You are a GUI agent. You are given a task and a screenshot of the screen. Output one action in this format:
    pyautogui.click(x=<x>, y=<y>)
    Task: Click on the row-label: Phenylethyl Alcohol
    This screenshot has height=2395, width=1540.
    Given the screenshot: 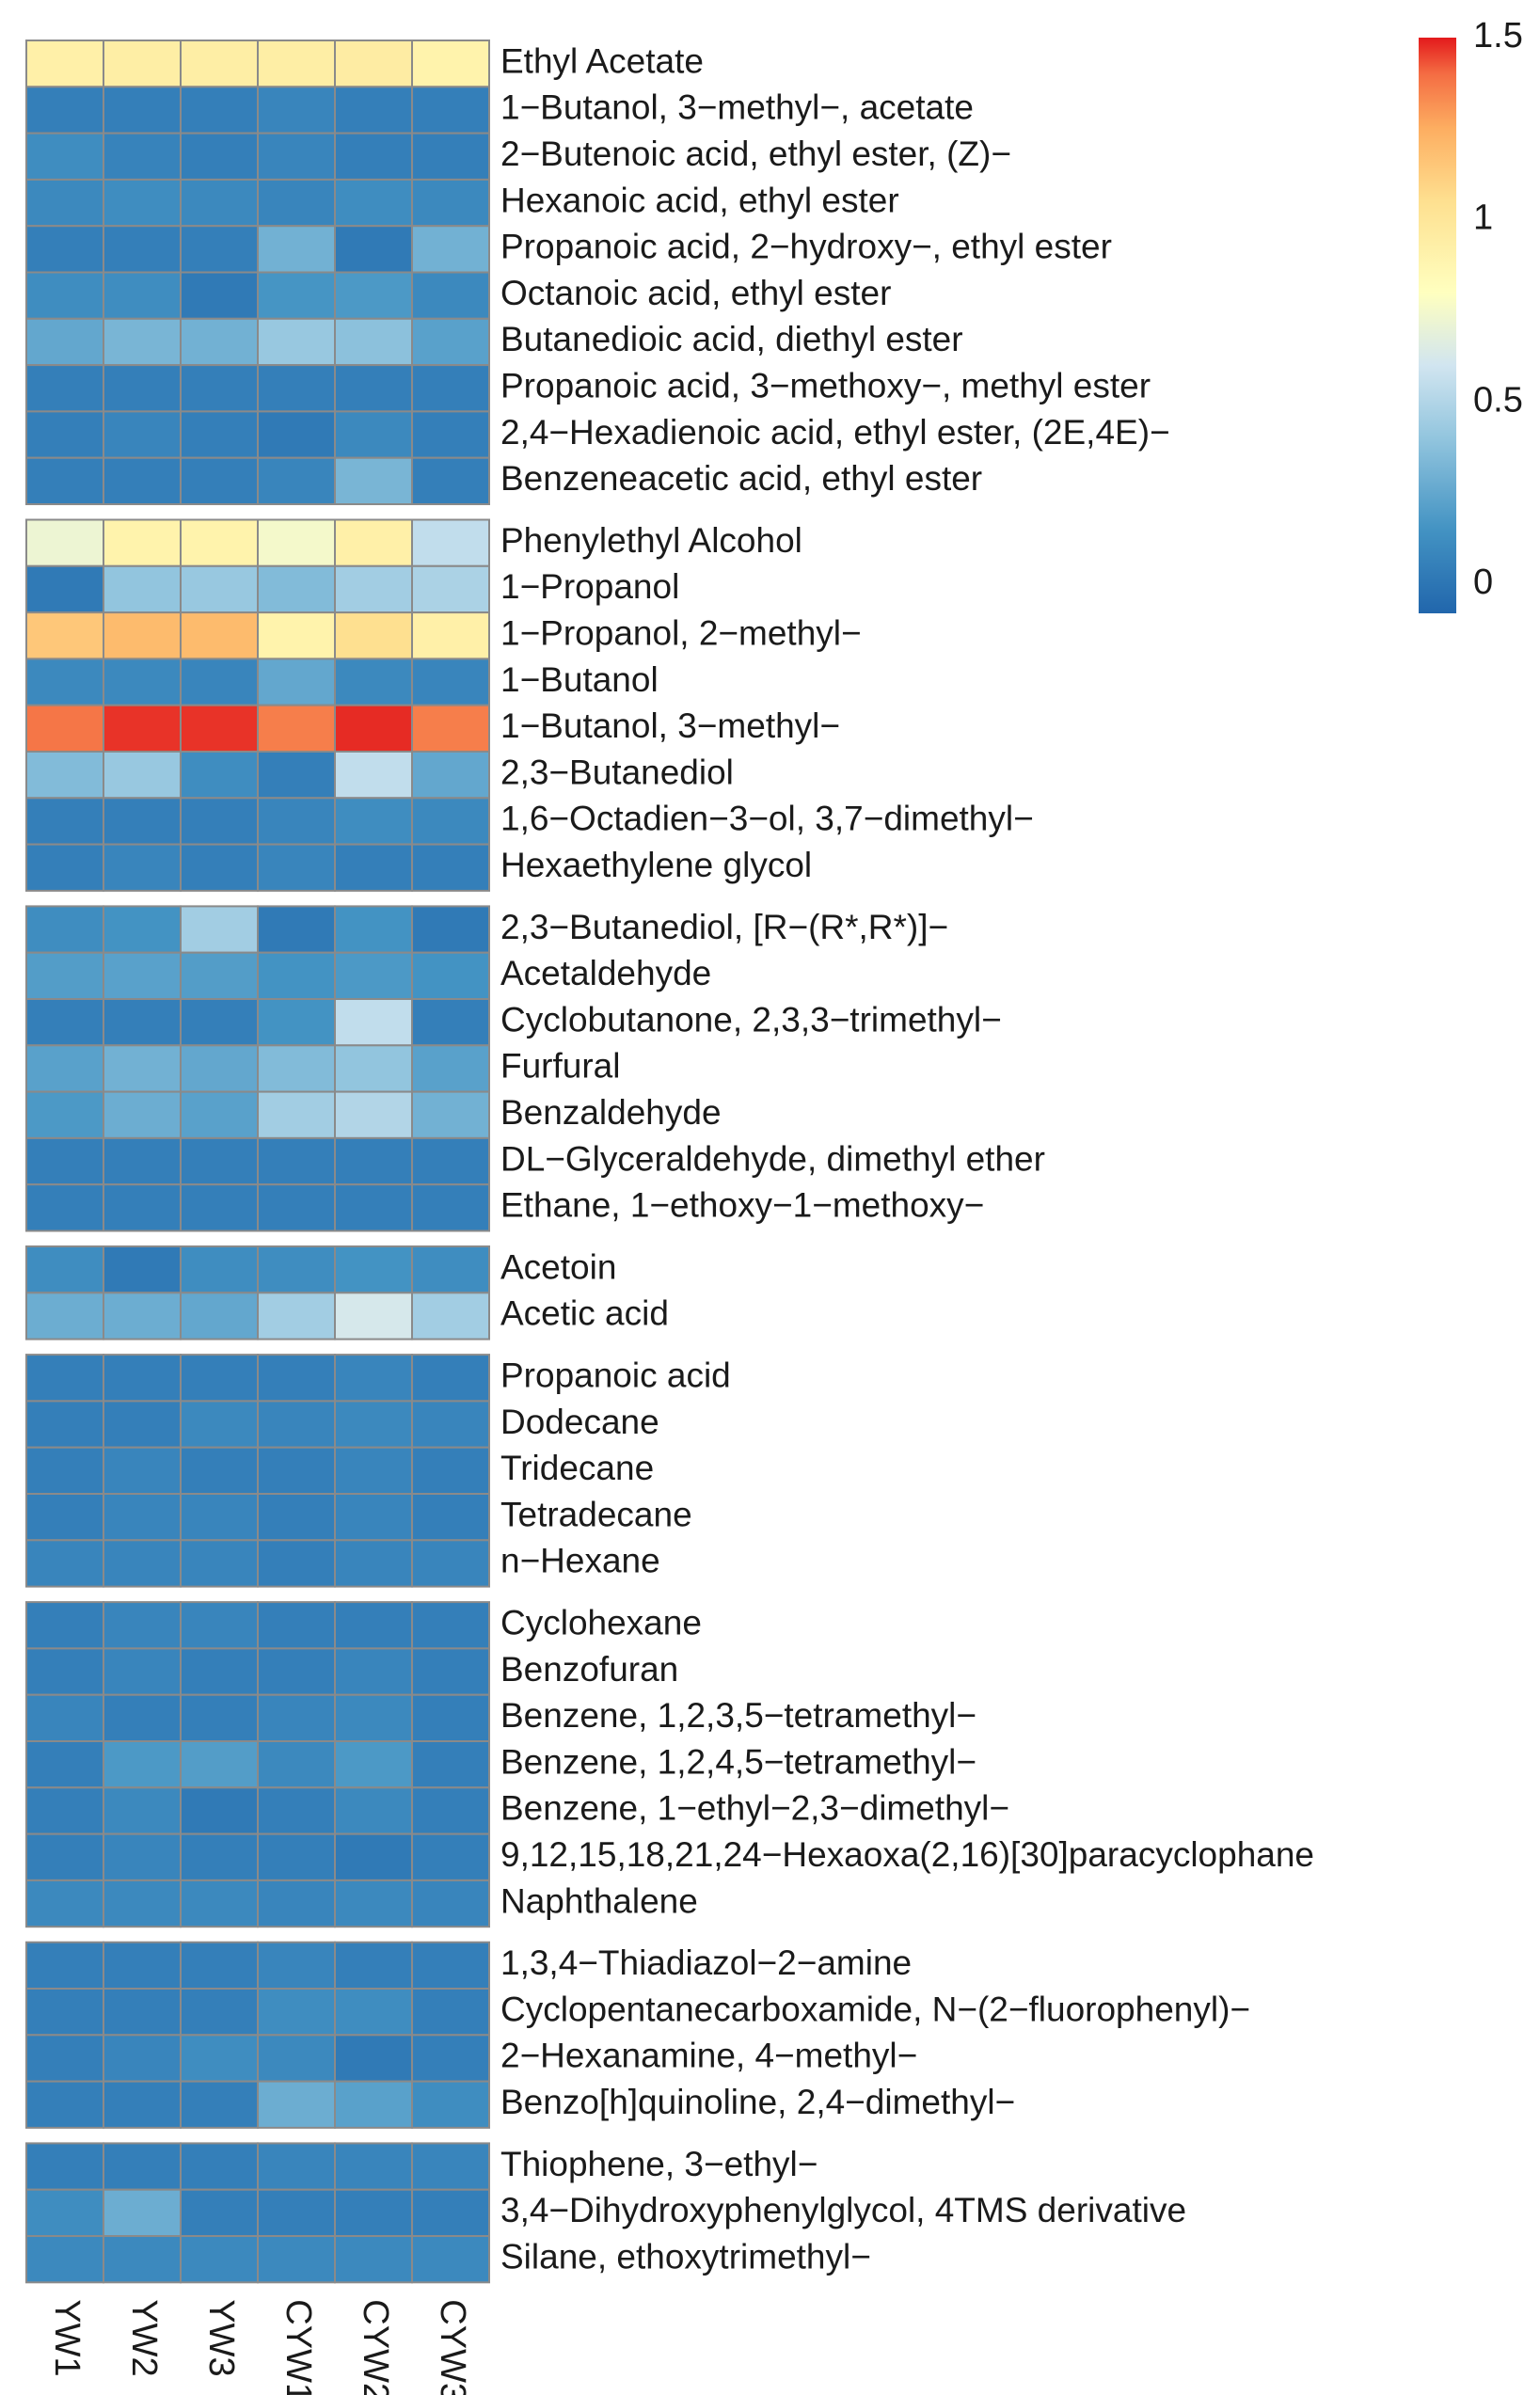 What is the action you would take?
    pyautogui.click(x=651, y=540)
    